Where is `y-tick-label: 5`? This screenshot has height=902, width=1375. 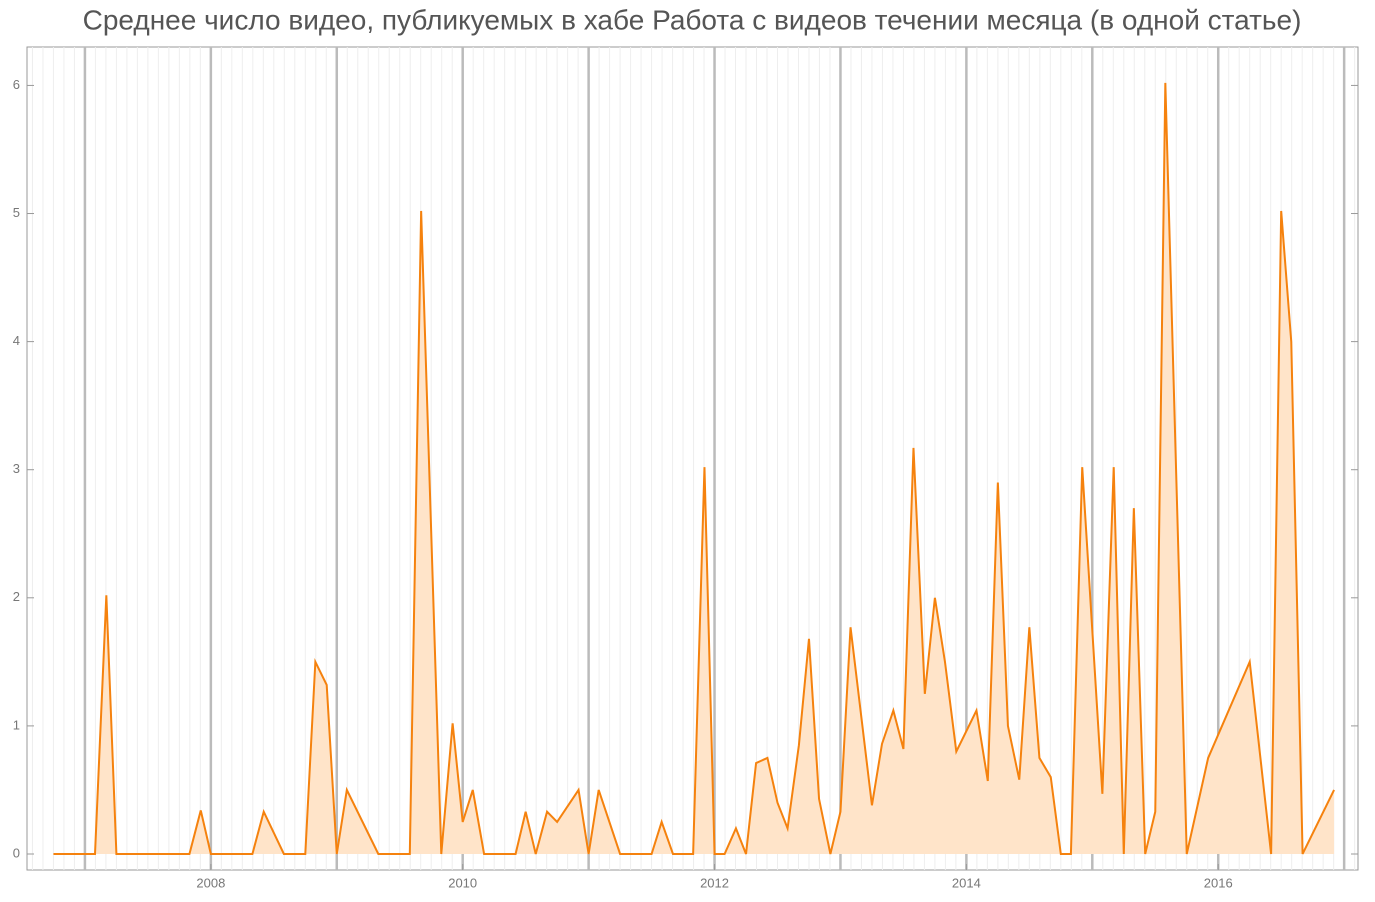
y-tick-label: 5 is located at coordinates (16, 212).